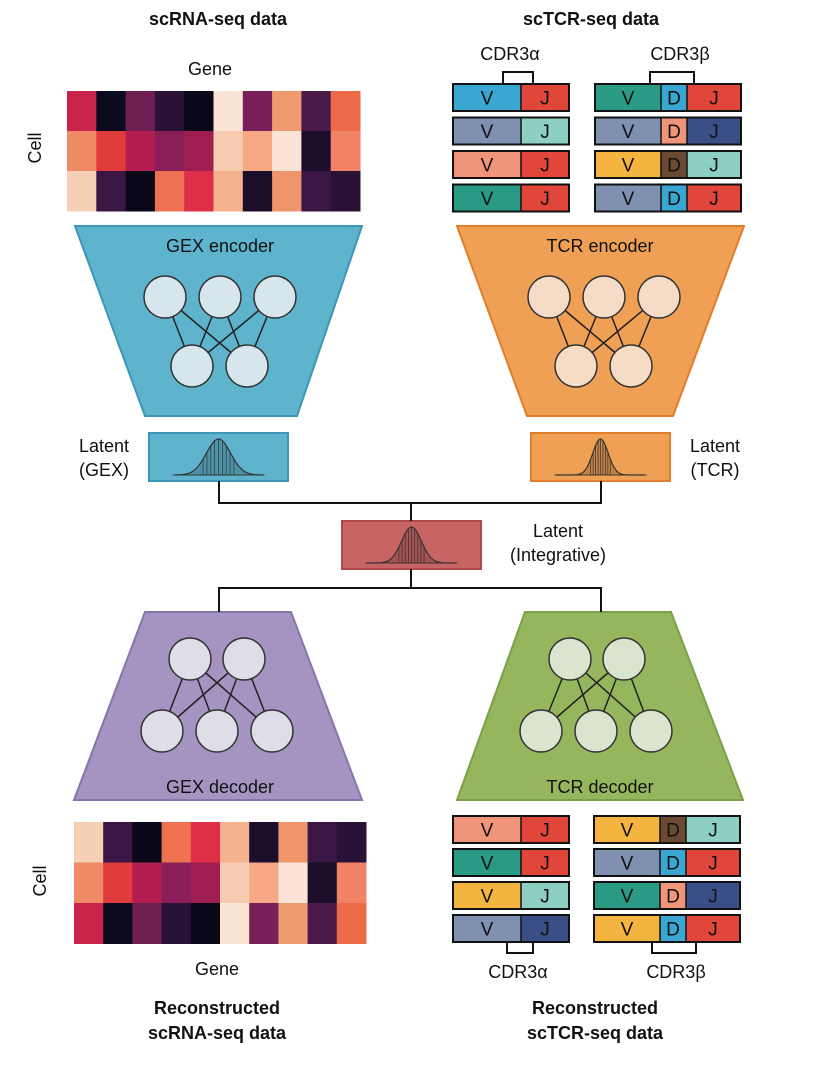  Describe the element at coordinates (40, 881) in the screenshot. I see `cell-axis-label-bottom: Cell` at that location.